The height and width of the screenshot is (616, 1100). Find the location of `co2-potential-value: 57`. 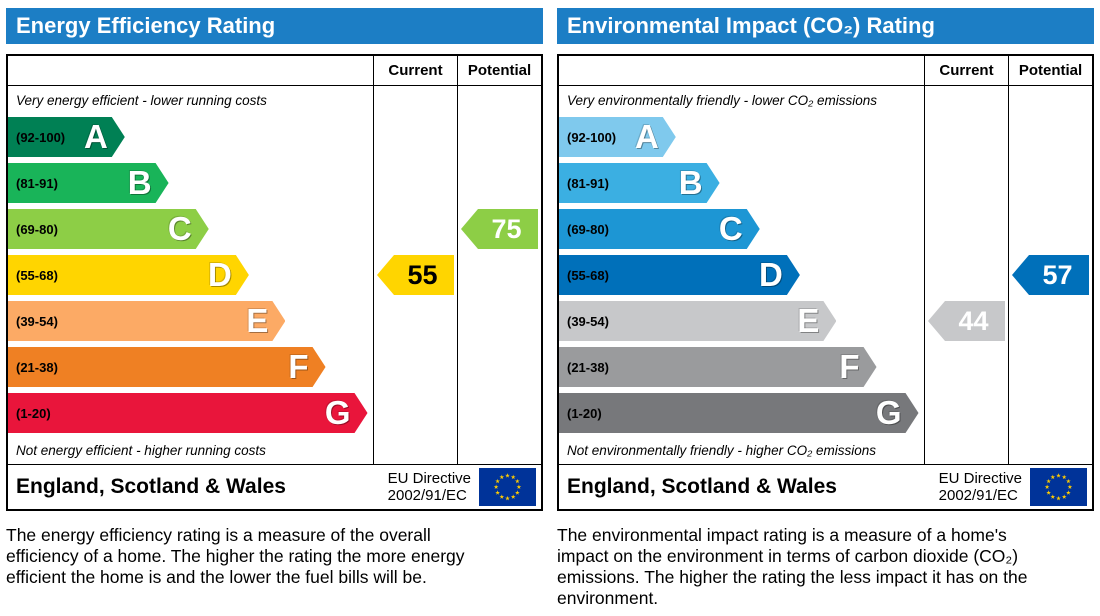

co2-potential-value: 57 is located at coordinates (1057, 274).